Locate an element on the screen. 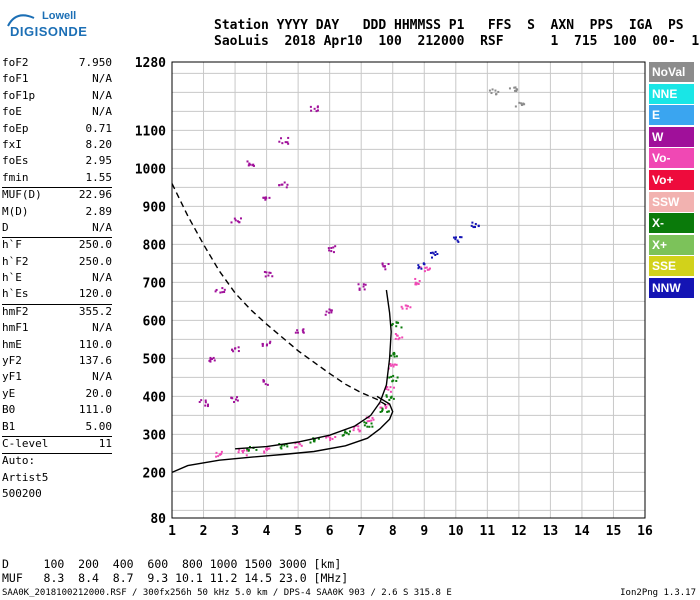  param-value: N/A is located at coordinates (102, 95).